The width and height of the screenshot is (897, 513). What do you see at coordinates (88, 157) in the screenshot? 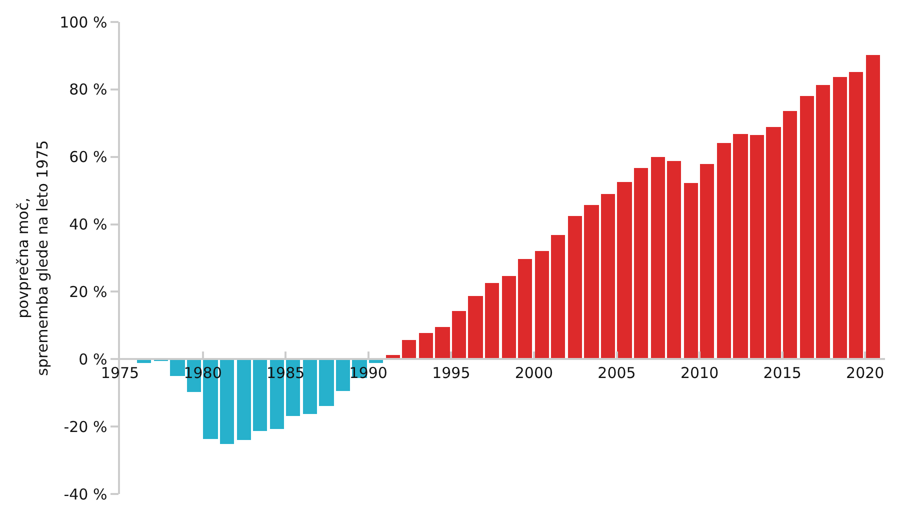
I see `y-tick-label: 60 %` at bounding box center [88, 157].